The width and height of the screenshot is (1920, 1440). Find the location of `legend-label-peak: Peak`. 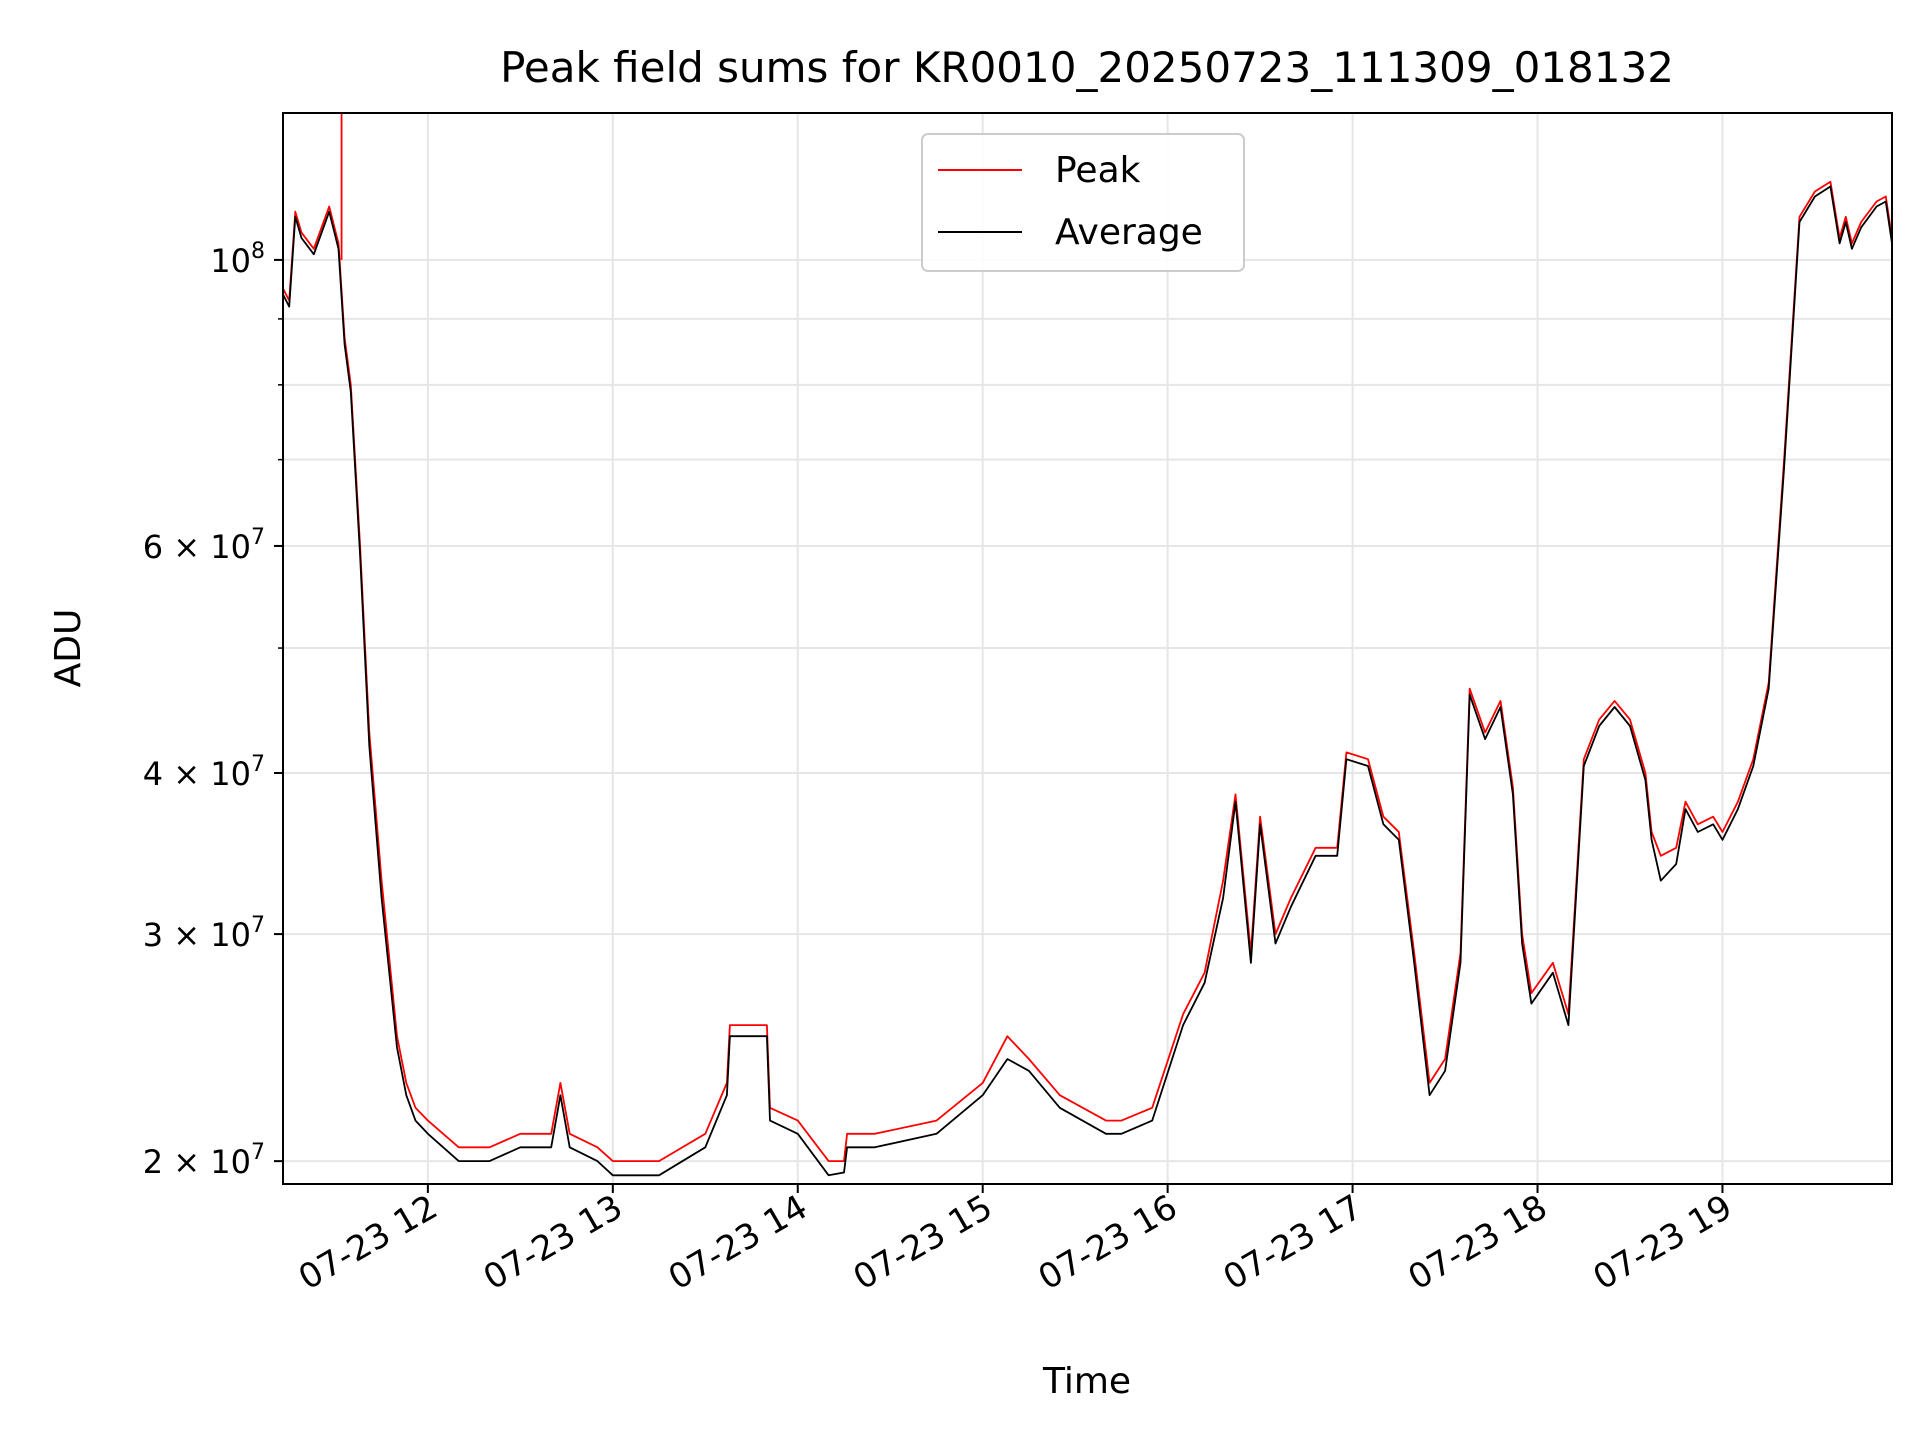

legend-label-peak: Peak is located at coordinates (1098, 170).